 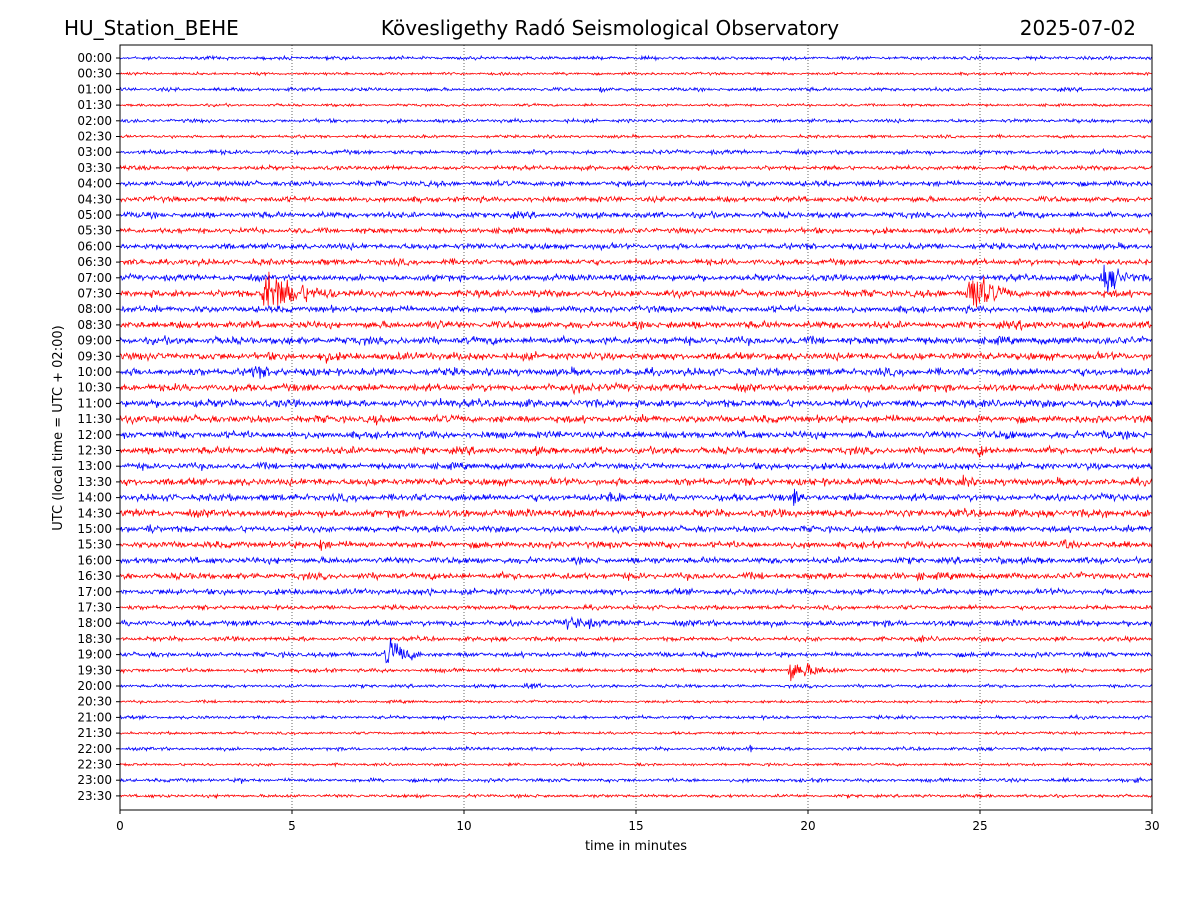 What do you see at coordinates (94, 655) in the screenshot?
I see `y-tick-label: 19:00` at bounding box center [94, 655].